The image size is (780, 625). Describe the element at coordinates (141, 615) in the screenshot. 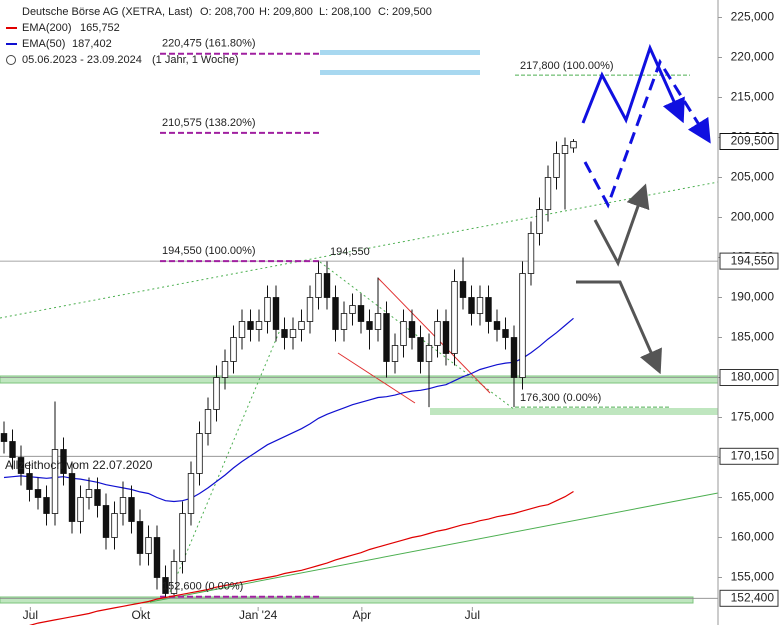

I see `x-tick-label: Okt` at that location.